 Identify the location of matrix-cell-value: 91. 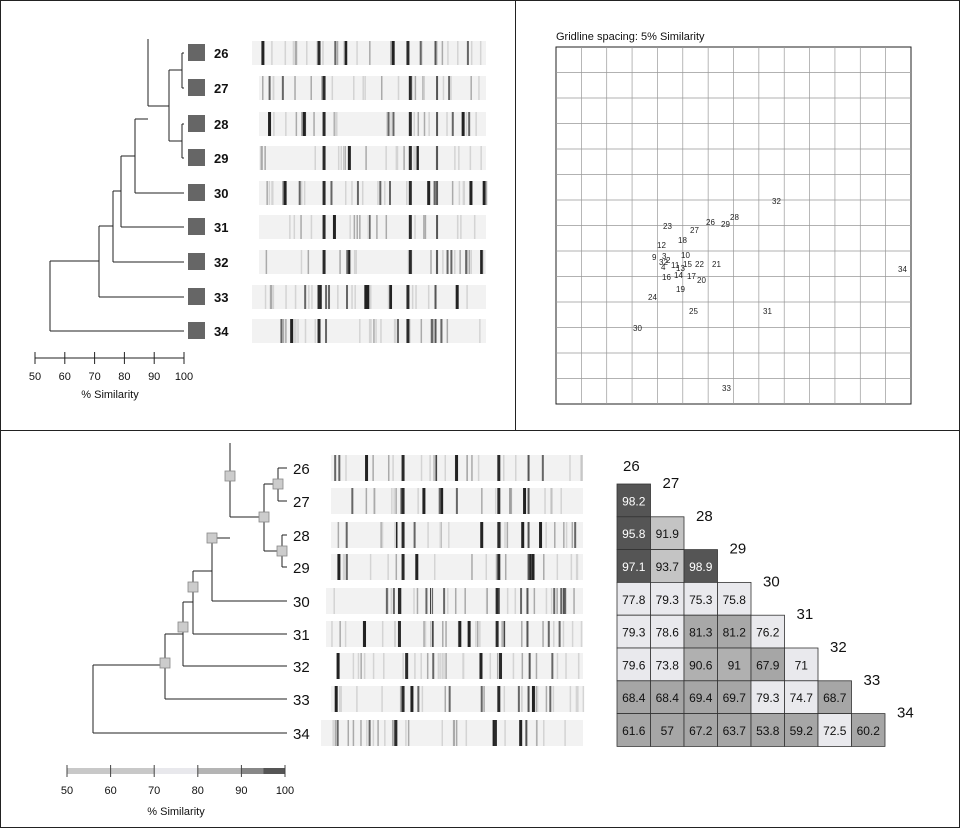
(735, 665).